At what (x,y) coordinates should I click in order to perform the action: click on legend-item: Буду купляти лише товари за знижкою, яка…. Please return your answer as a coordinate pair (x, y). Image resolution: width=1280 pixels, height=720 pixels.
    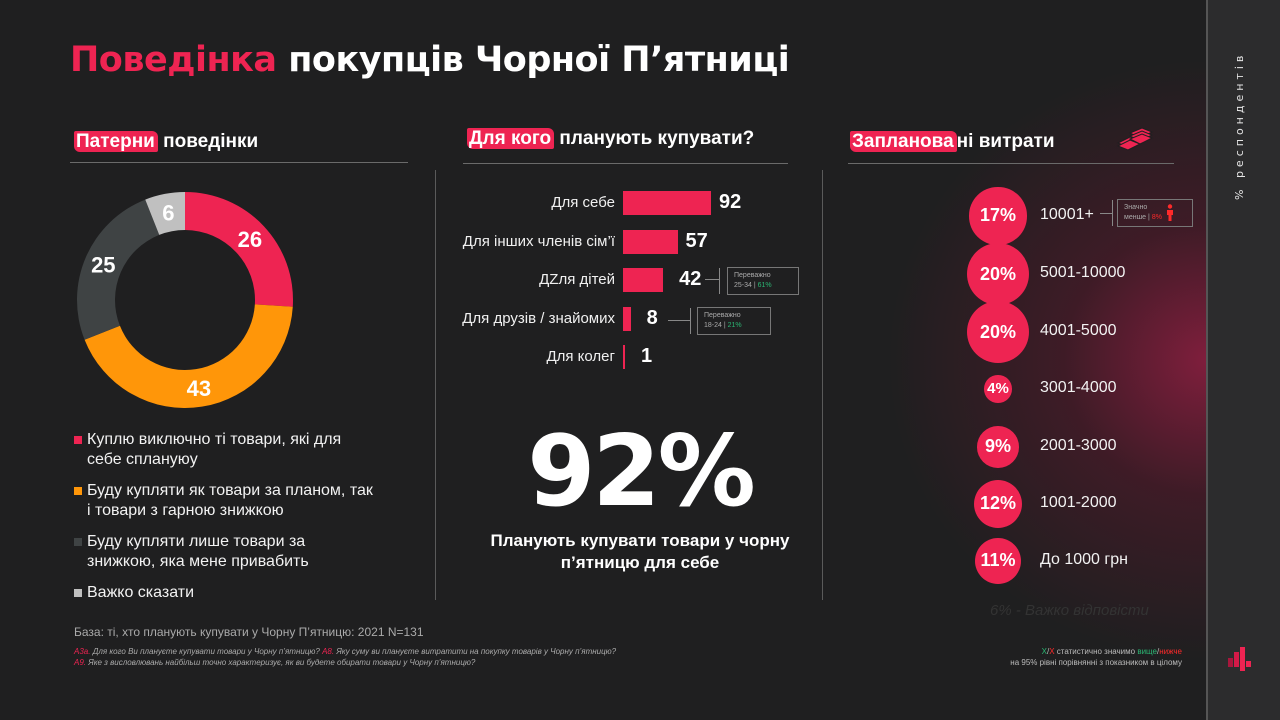
    Looking at the image, I should click on (224, 552).